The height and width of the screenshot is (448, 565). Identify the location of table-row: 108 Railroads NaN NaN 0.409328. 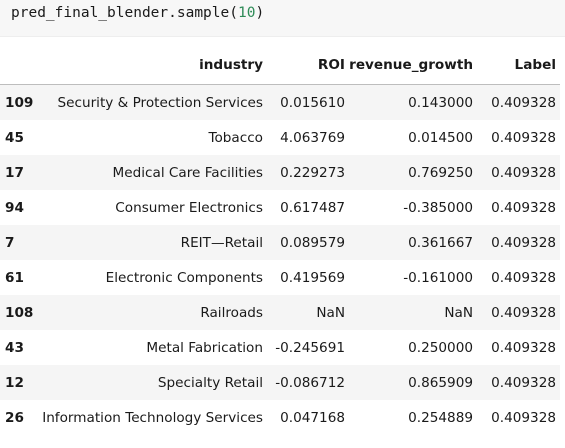
(280, 312).